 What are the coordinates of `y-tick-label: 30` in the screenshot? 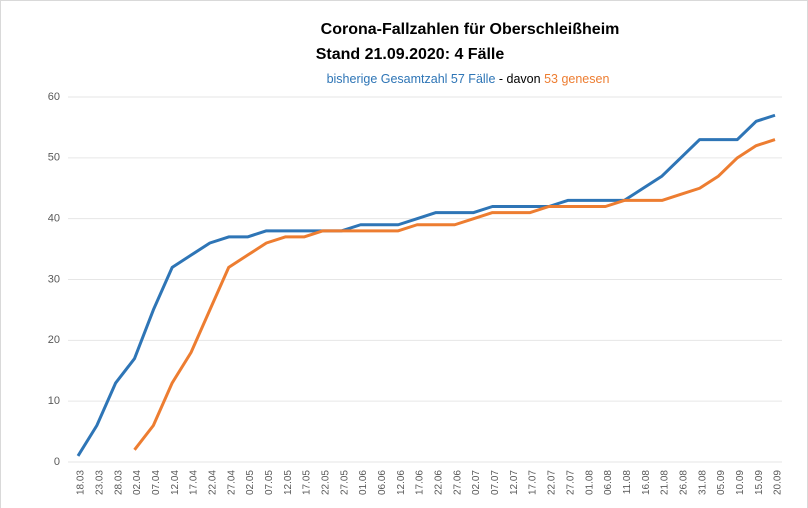 It's located at (54, 279).